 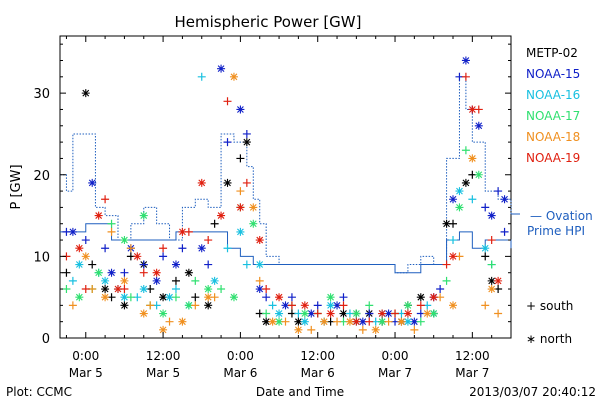 I want to click on y-tick-label: 30, so click(x=41, y=94).